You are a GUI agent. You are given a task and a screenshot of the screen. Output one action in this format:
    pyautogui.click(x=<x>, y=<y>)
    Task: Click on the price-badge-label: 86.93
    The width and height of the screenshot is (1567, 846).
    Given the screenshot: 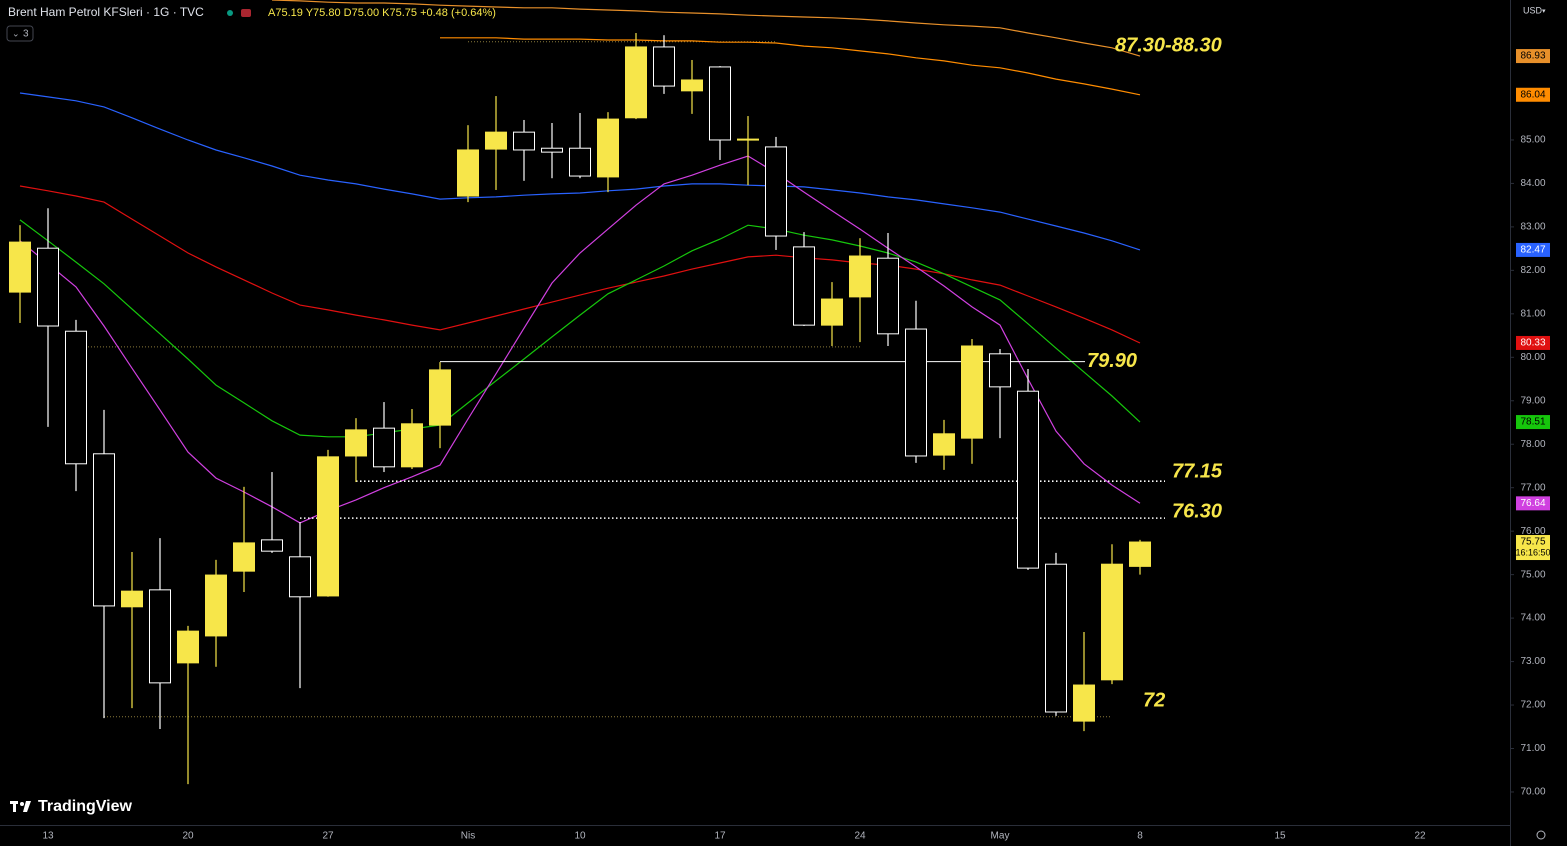 What is the action you would take?
    pyautogui.click(x=1532, y=56)
    